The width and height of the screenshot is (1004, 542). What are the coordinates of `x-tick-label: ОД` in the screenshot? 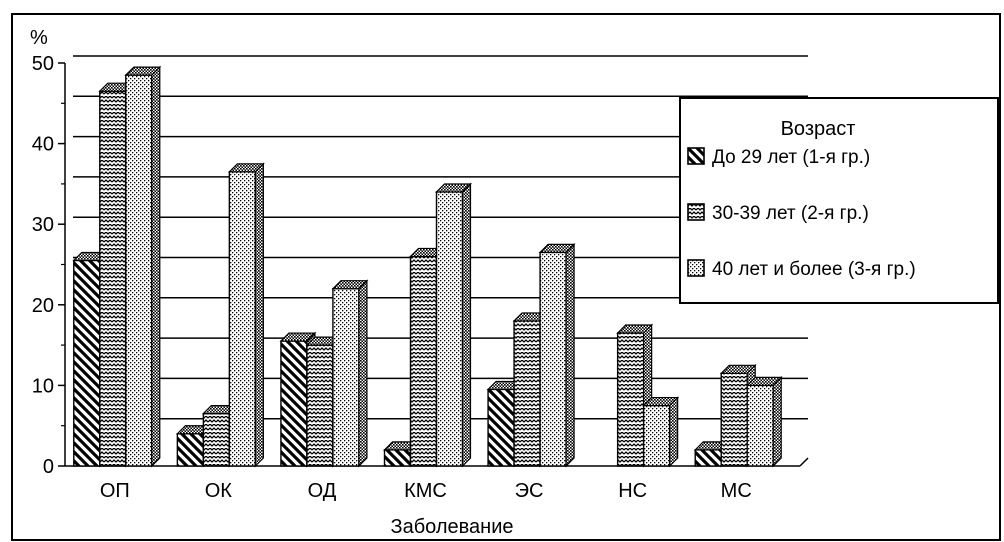 It's located at (322, 491).